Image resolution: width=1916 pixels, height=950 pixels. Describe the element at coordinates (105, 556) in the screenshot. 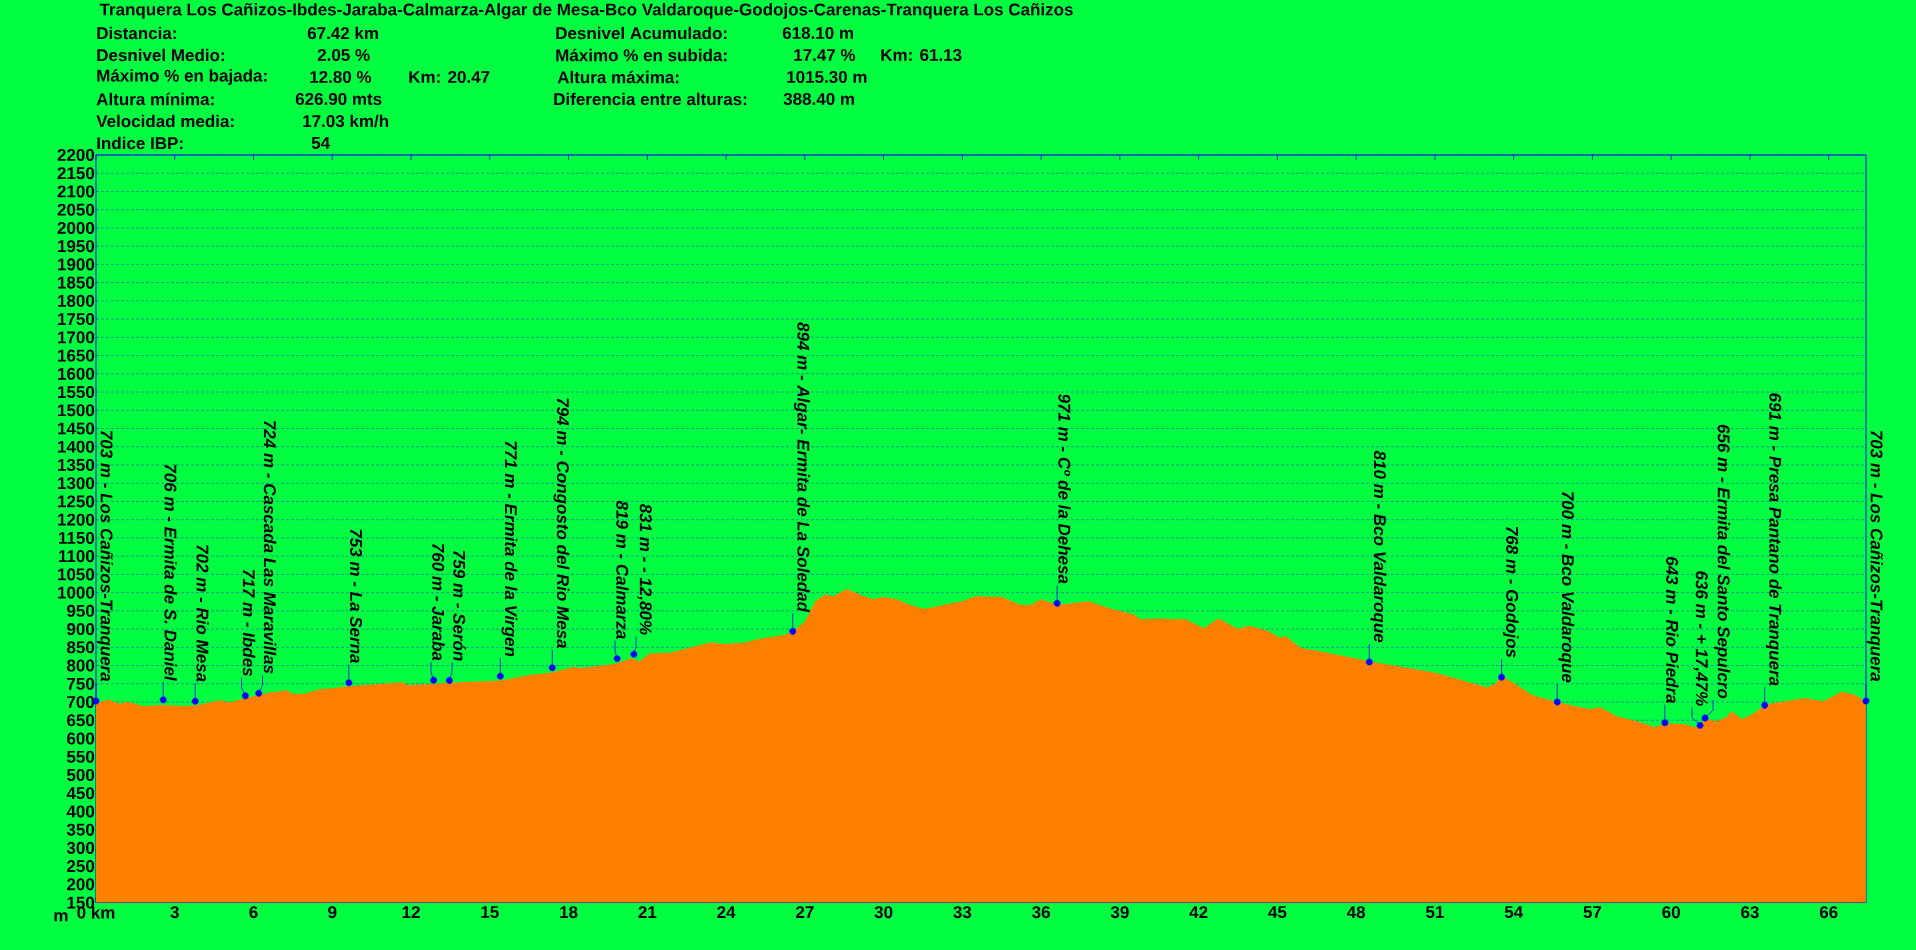

I see `annotation: 703 m - Los Cañizos-Tranquera` at that location.